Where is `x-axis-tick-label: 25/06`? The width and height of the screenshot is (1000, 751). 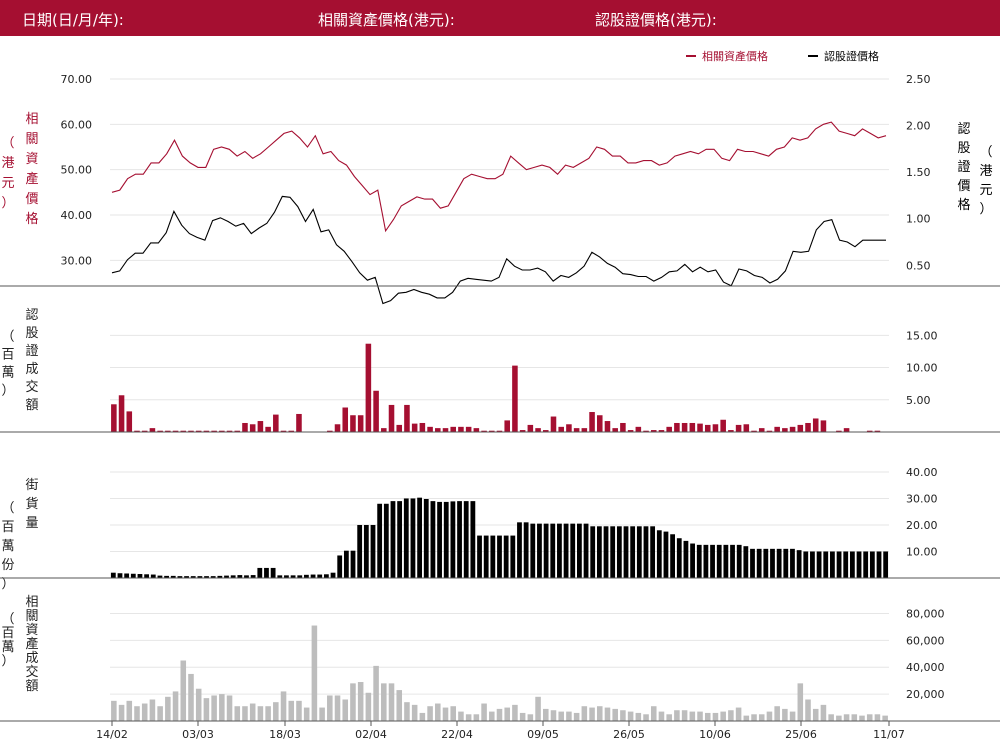
x-axis-tick-label: 25/06 is located at coordinates (801, 734).